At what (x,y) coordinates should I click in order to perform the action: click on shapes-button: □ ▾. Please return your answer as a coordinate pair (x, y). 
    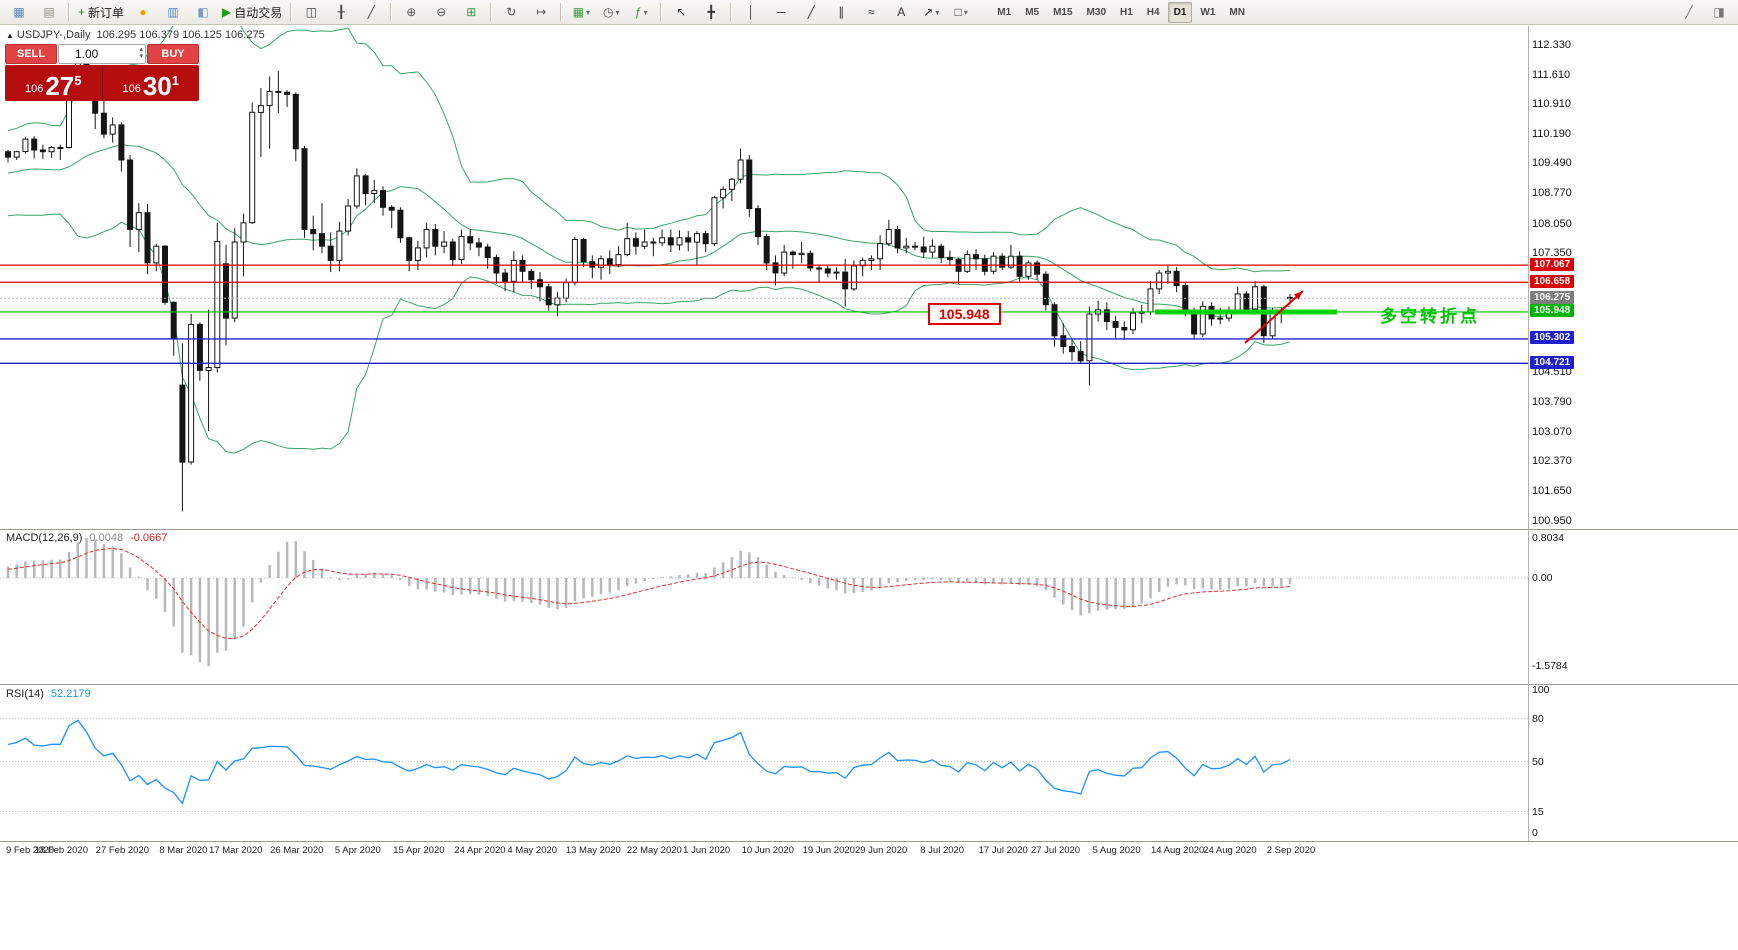
    Looking at the image, I should click on (961, 12).